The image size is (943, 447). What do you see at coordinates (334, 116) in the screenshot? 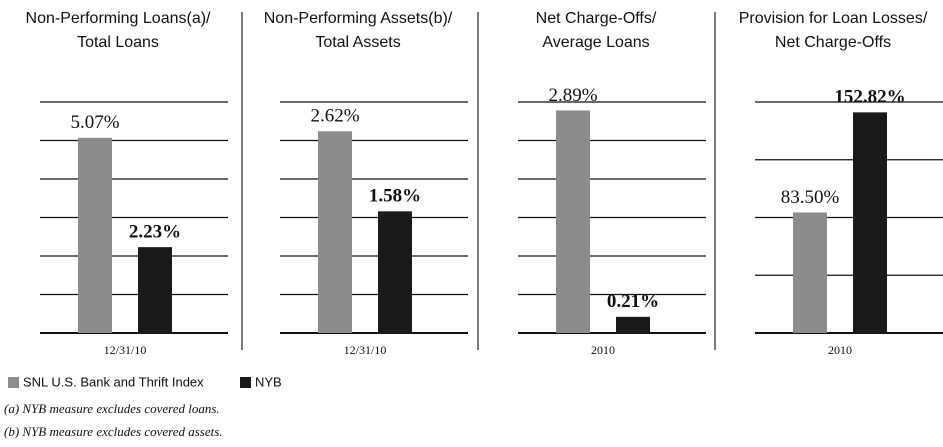
I see `value-label: 2.62%` at bounding box center [334, 116].